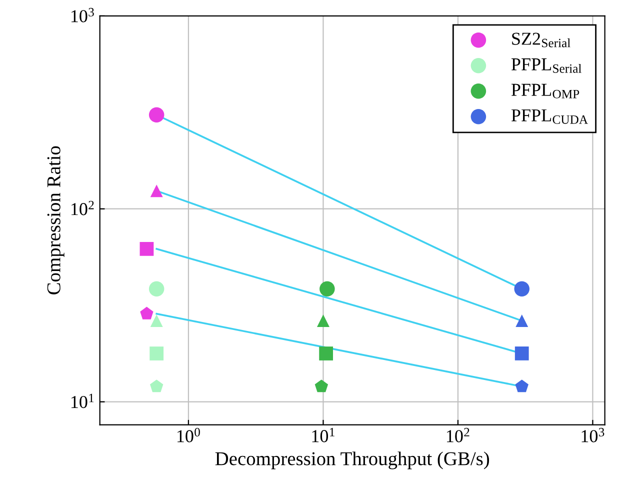  Describe the element at coordinates (82, 15) in the screenshot. I see `y-tick-label: 10$^{3}$` at that location.